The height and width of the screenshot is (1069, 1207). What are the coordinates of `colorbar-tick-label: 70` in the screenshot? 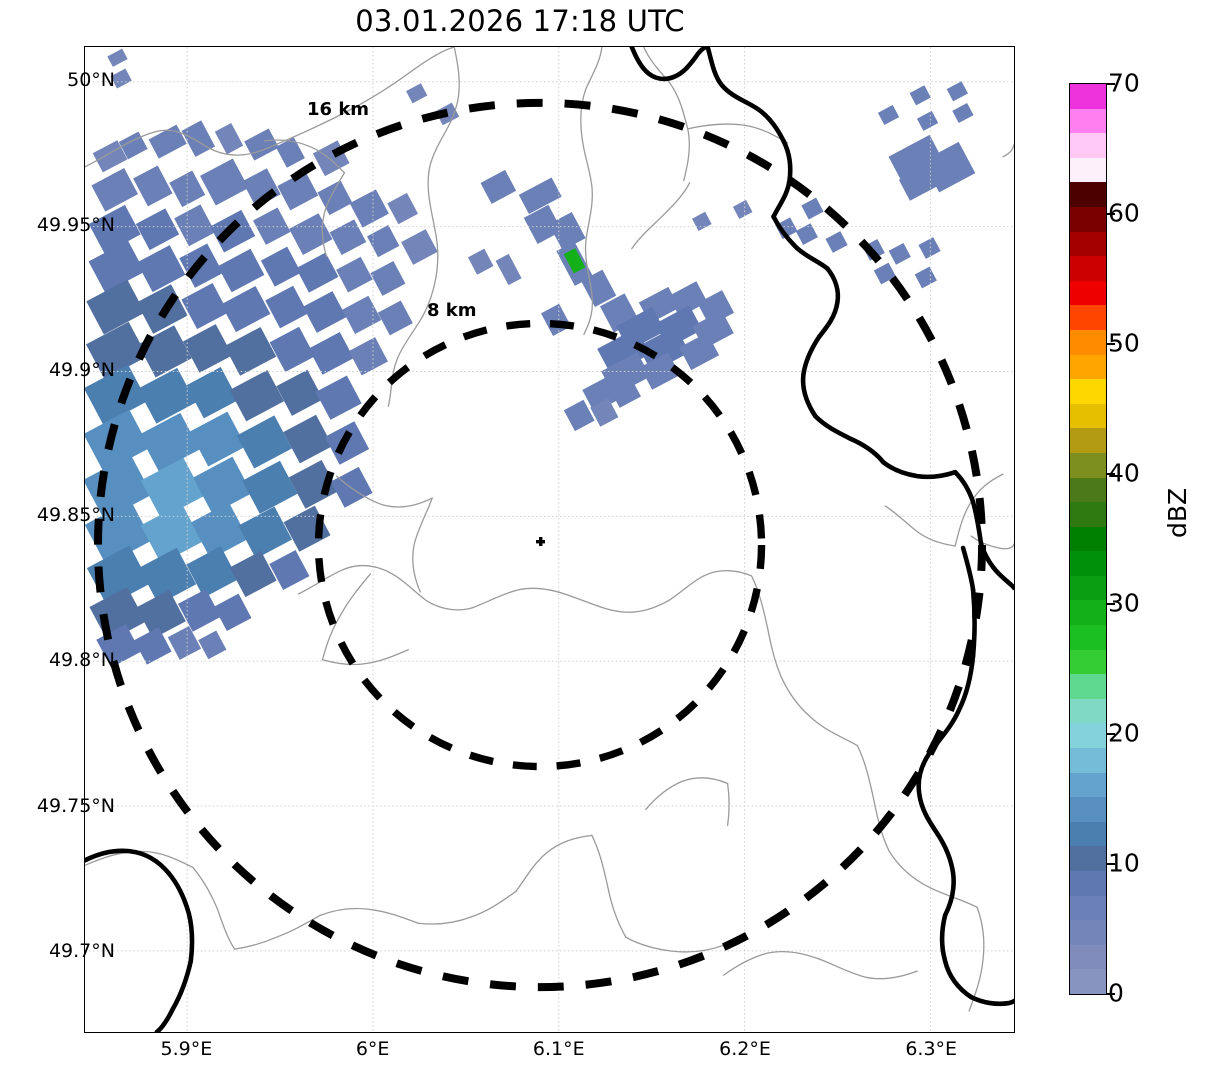 It's located at (1124, 83).